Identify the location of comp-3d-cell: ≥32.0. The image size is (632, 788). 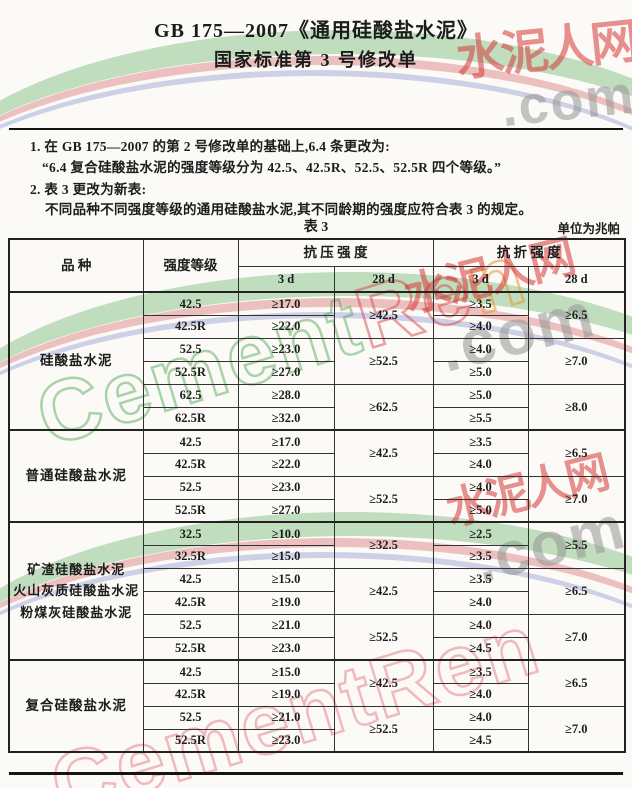
(286, 418).